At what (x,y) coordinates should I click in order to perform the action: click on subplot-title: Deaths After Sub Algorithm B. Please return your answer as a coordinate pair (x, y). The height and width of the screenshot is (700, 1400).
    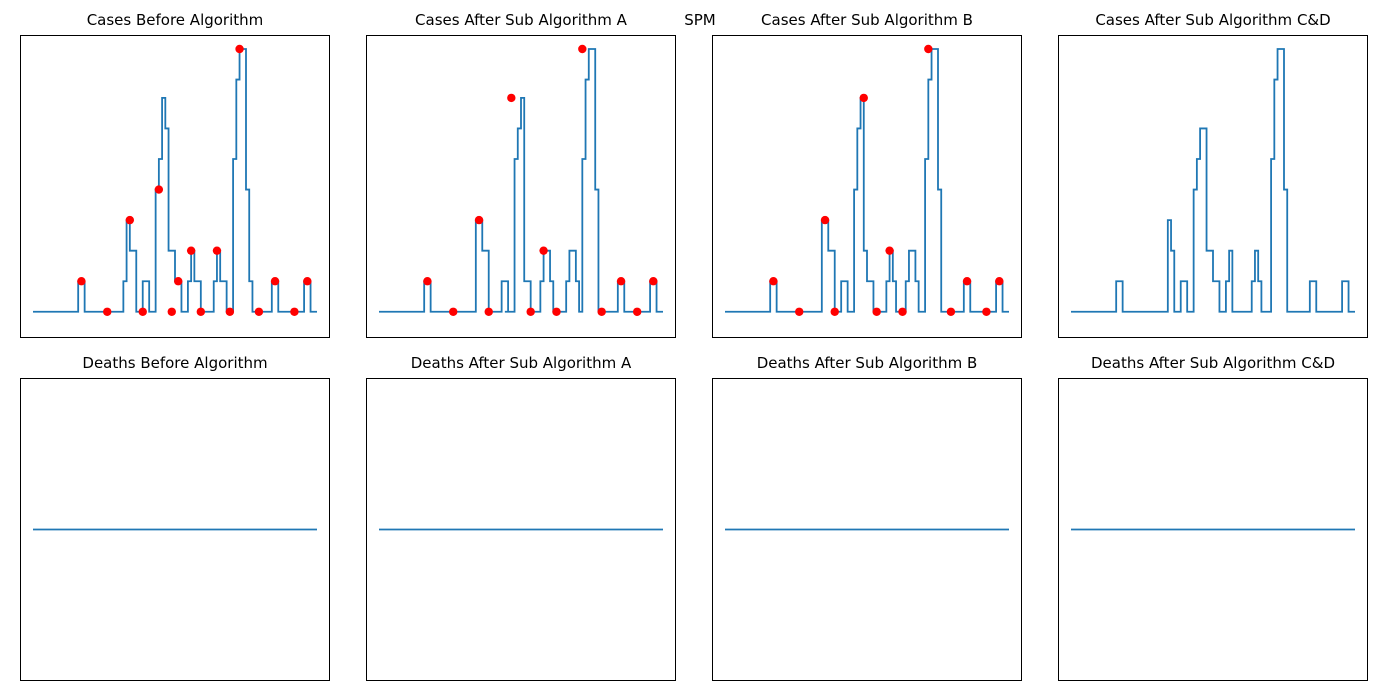
    Looking at the image, I should click on (867, 363).